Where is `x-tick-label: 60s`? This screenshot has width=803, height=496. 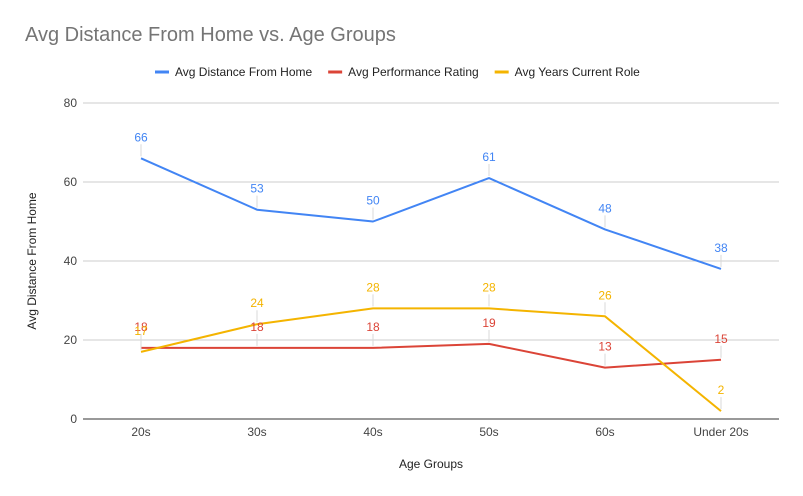 x-tick-label: 60s is located at coordinates (604, 432).